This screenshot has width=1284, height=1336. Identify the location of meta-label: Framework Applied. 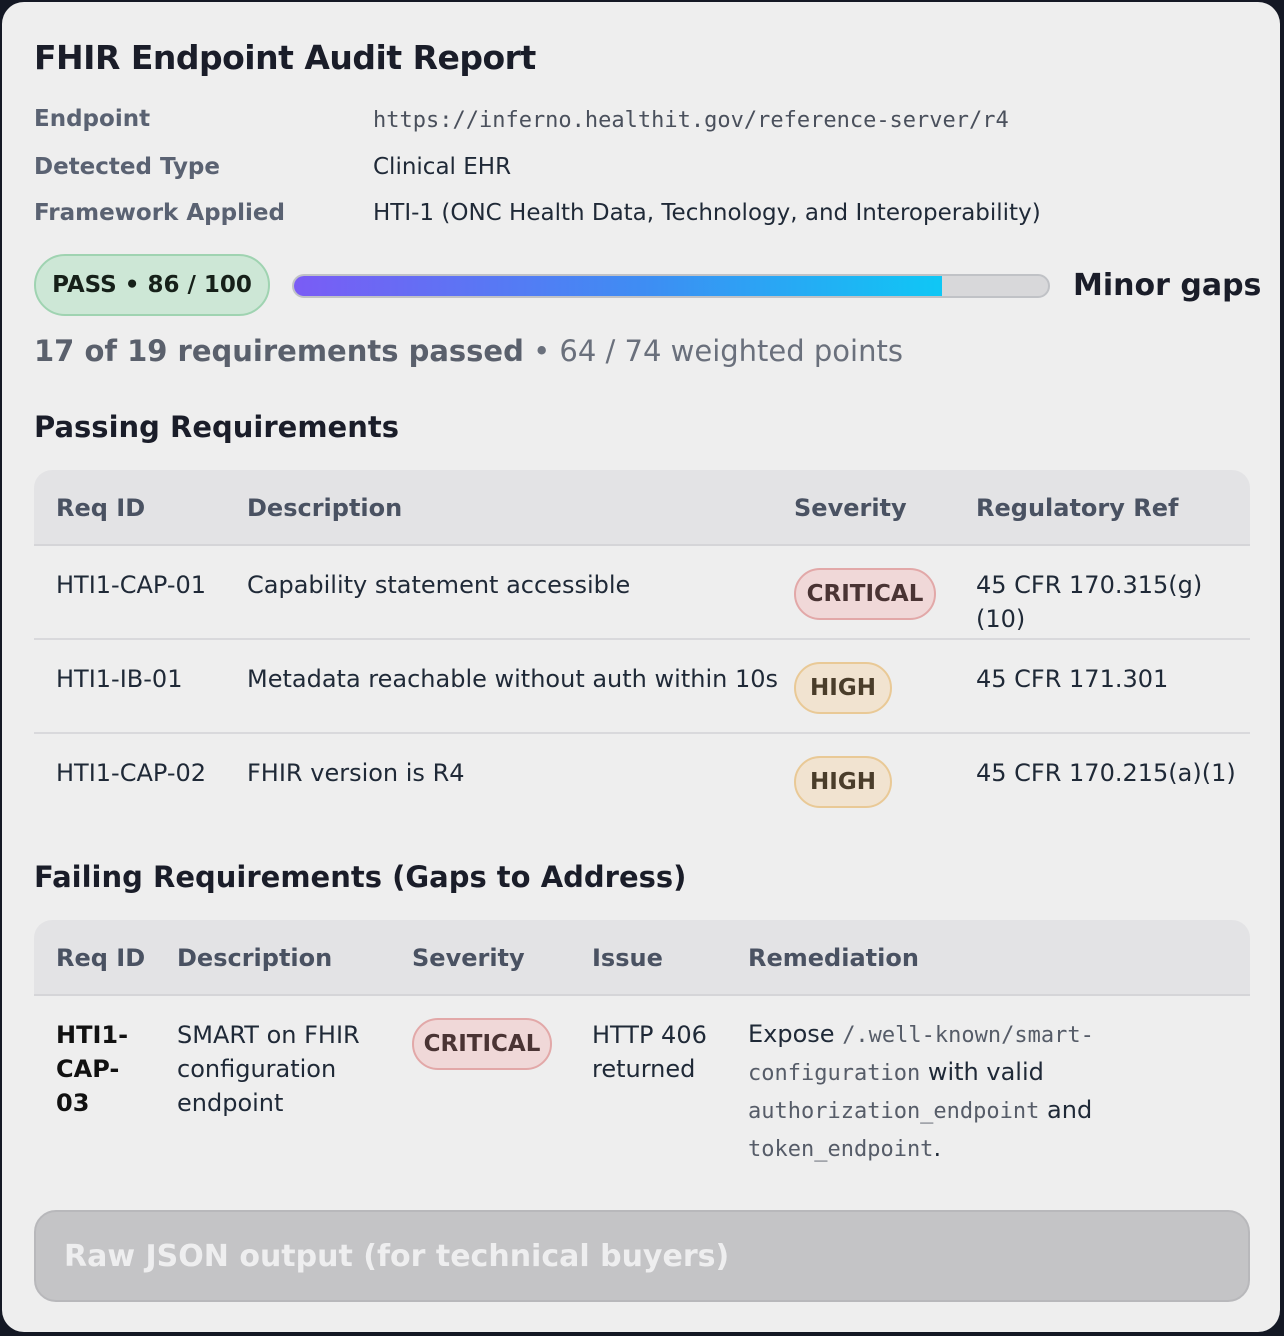
(159, 213).